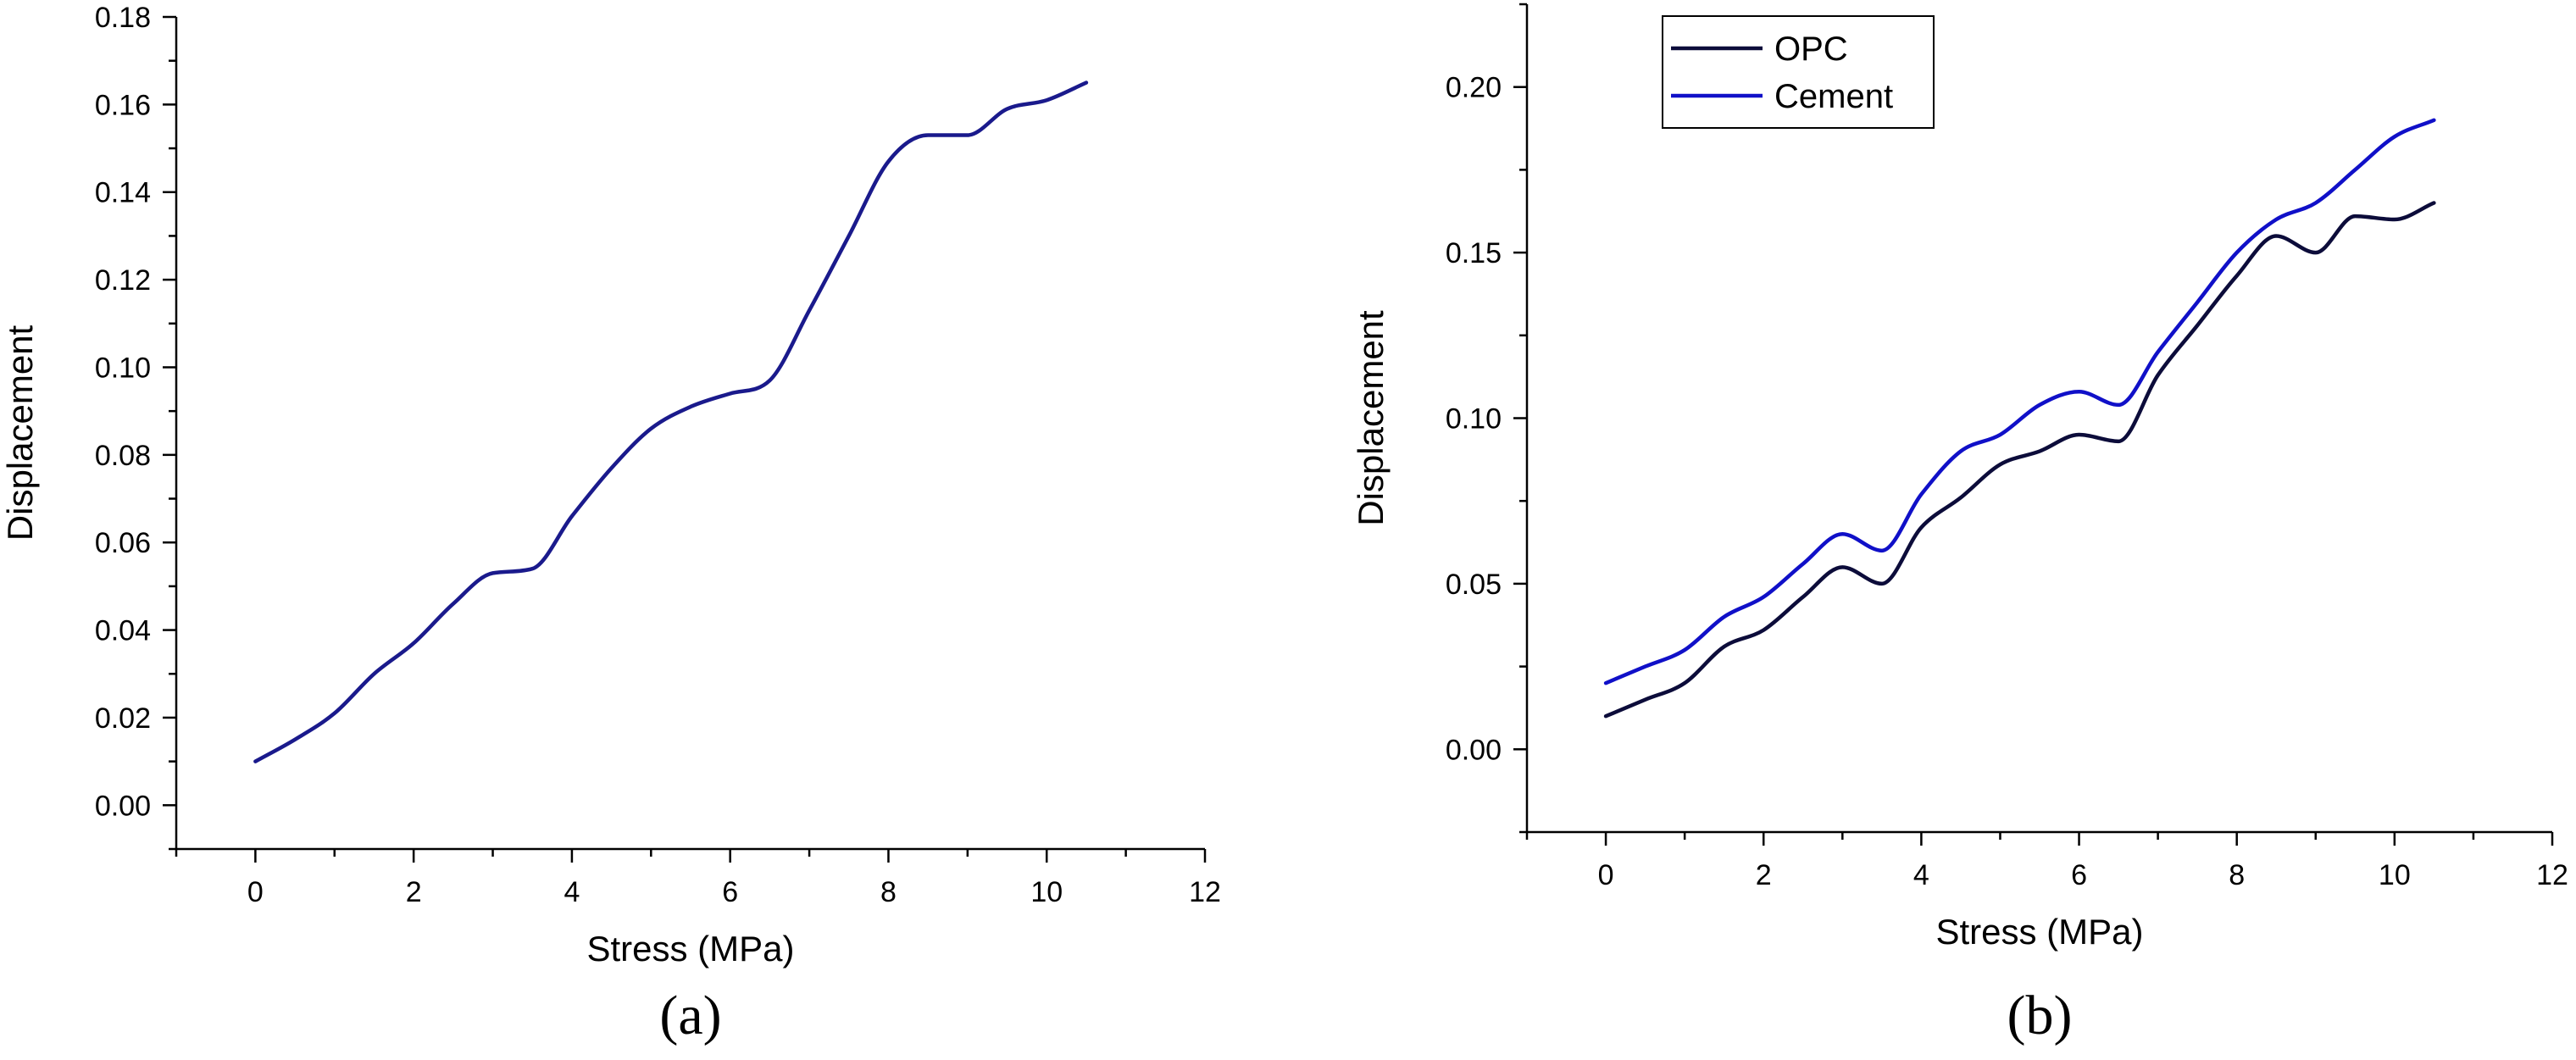 The image size is (2576, 1060). I want to click on y-tick-label: 0.04, so click(123, 631).